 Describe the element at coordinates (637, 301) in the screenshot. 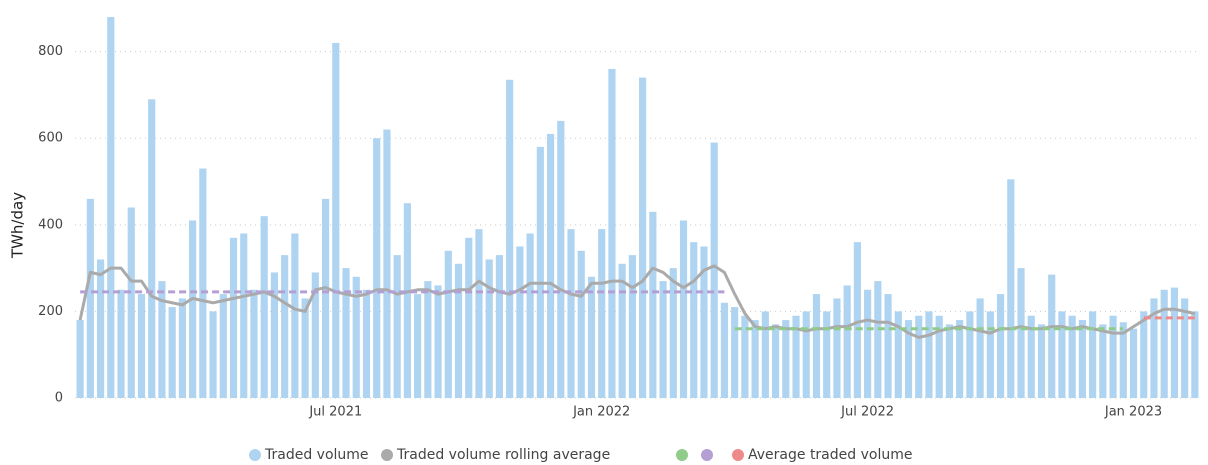

I see `rolling-average-line` at that location.